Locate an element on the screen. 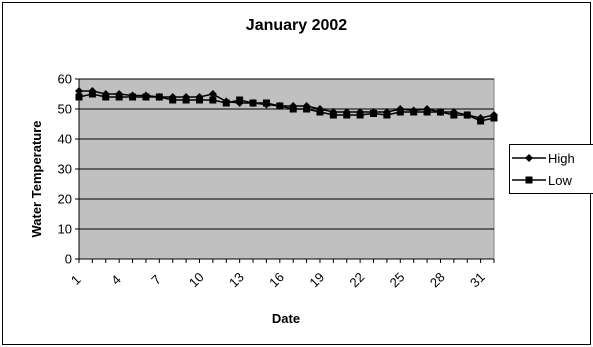  x-tick-label-25: 25 is located at coordinates (397, 279).